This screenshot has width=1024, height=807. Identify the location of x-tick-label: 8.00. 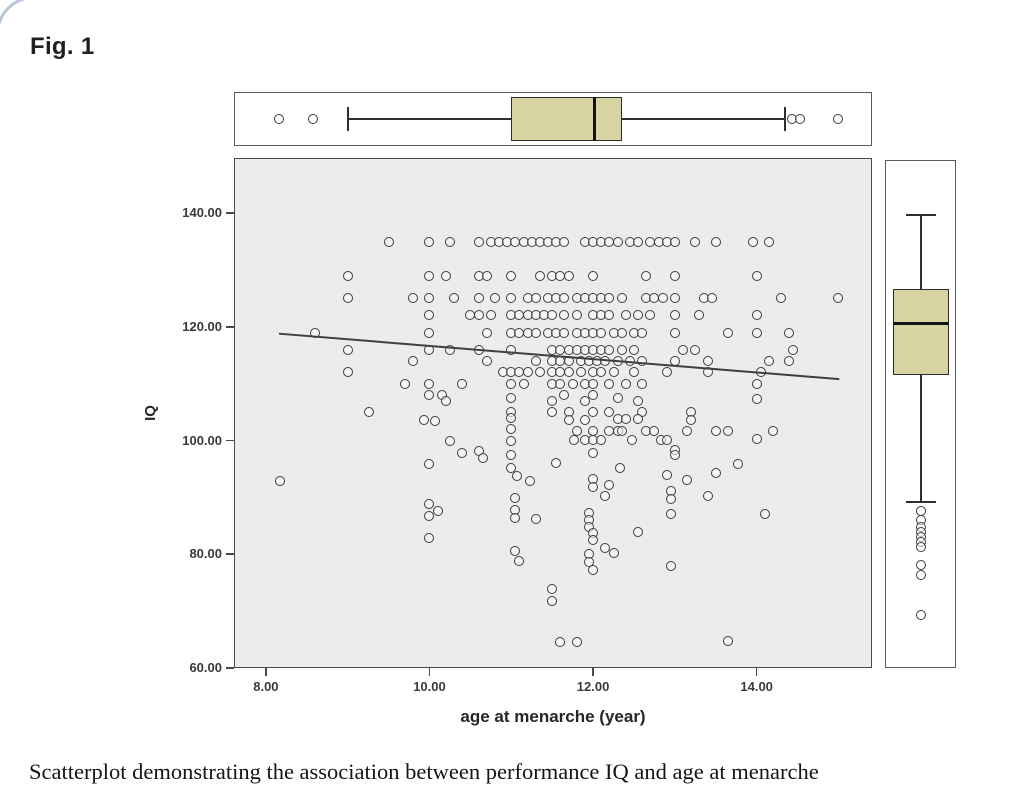
(266, 686).